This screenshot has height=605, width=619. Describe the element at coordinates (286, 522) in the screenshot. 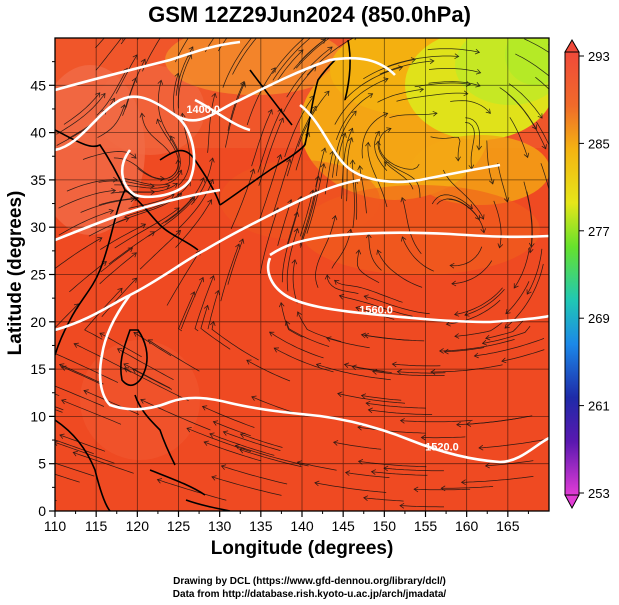

I see `x-axis-ticks: 110 115 120 125 130 135 140 145 150 155 160 165` at that location.